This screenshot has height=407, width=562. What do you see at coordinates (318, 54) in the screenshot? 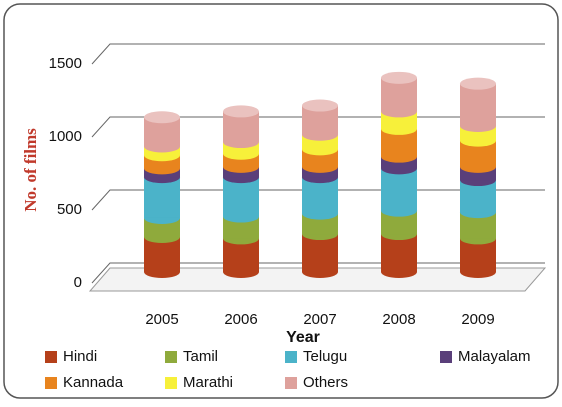
I see `grid-line` at bounding box center [318, 54].